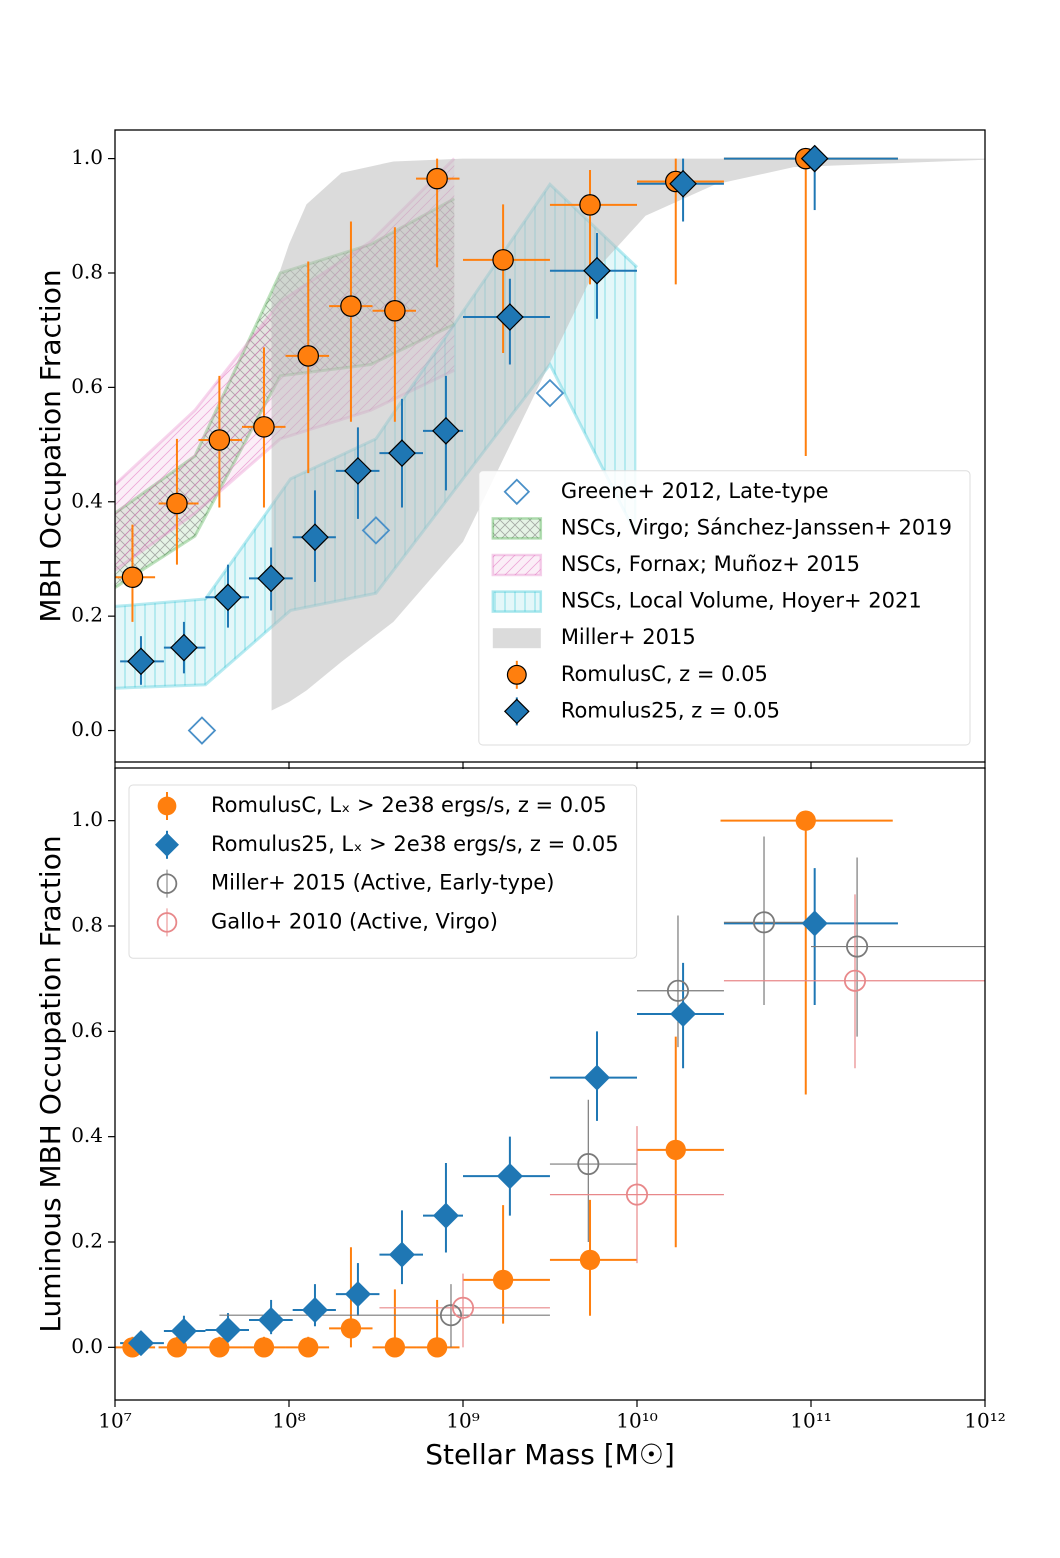  I want to click on legend-label: Romulus25, Lₓ > 2e38 ergs/s, z = 0.05, so click(415, 844).